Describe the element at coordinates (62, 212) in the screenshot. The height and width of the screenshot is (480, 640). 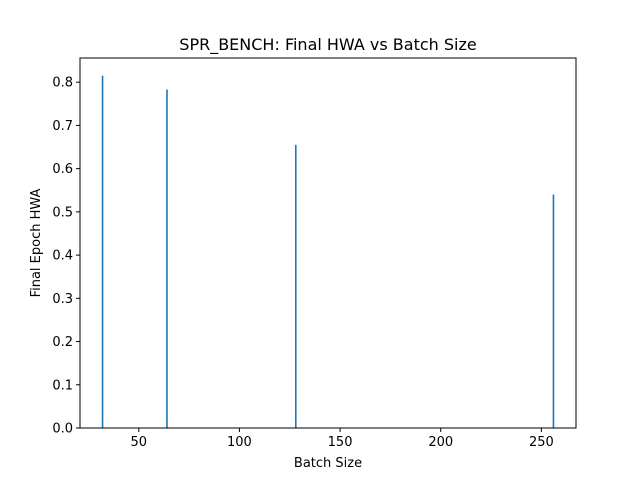
I see `y-tick-label: 0.5` at that location.